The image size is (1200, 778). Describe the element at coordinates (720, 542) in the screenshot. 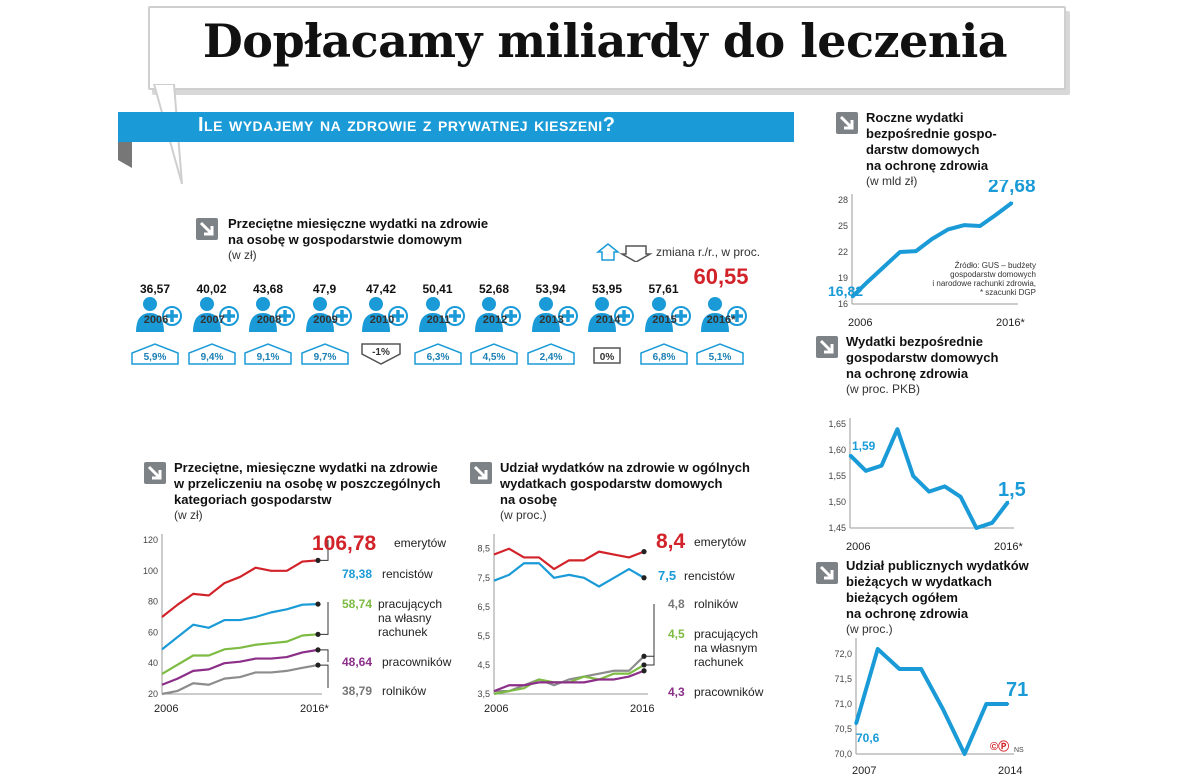

I see `emeryci-label: emerytów` at that location.